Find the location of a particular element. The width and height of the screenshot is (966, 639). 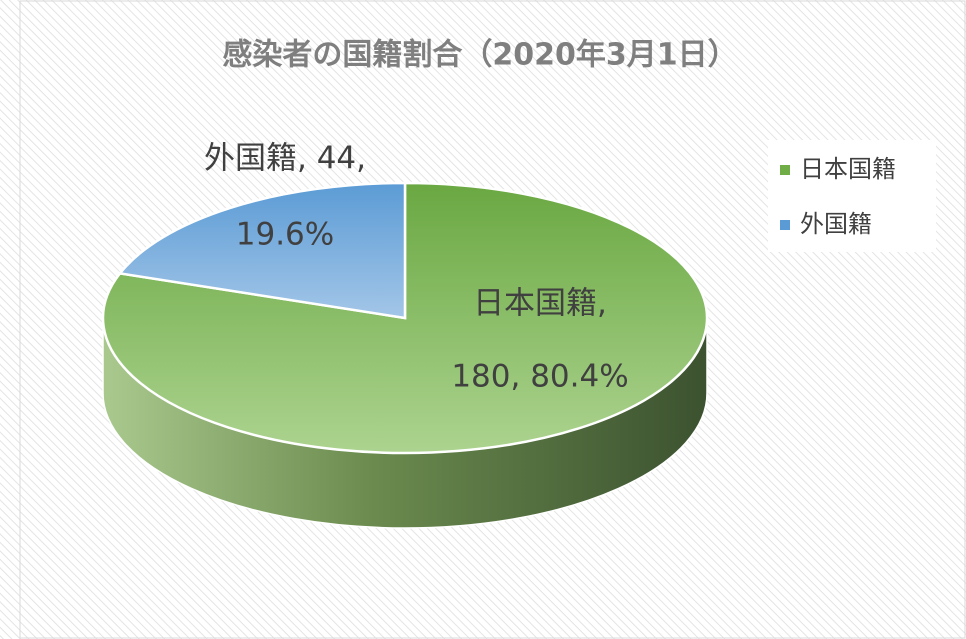

legend-label: 日本国籍 is located at coordinates (848, 169).